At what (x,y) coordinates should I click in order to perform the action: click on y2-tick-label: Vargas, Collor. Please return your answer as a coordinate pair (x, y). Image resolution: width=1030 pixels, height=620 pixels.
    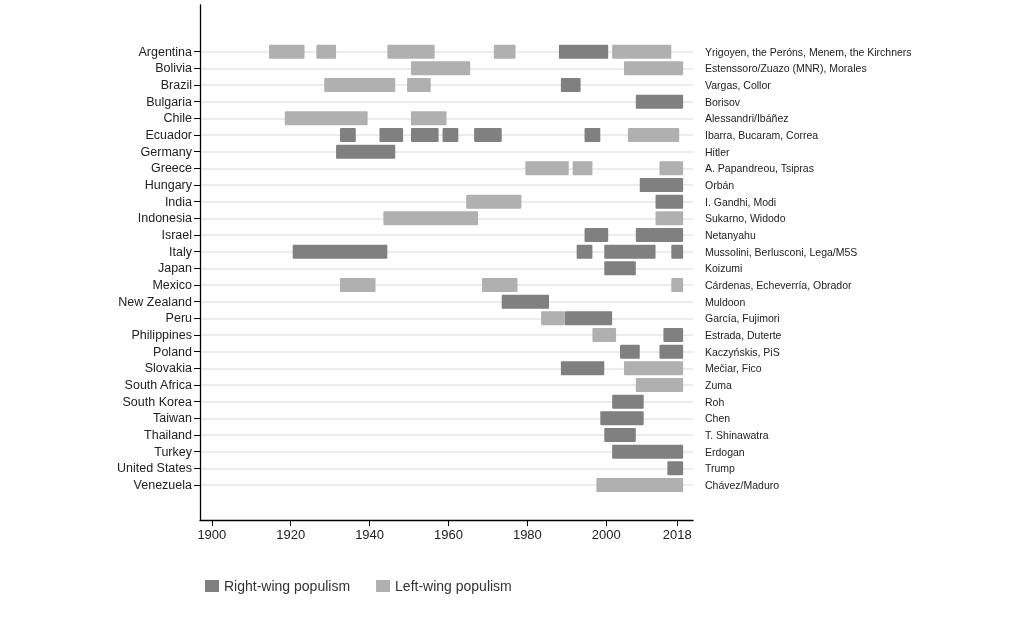
    Looking at the image, I should click on (738, 85).